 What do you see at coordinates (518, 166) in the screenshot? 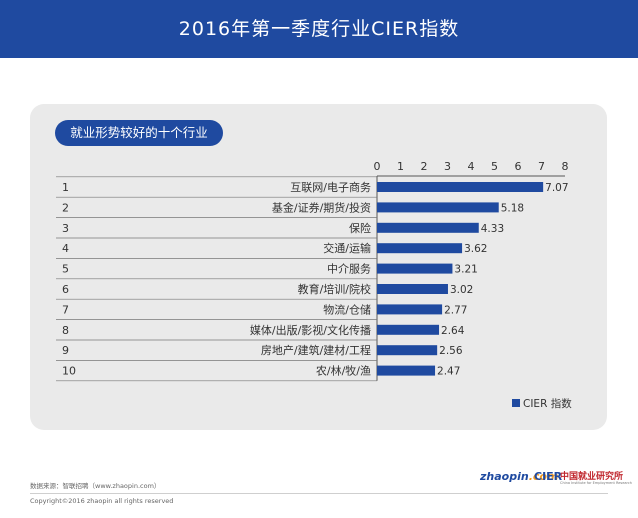
I see `x-tick-label: 6` at bounding box center [518, 166].